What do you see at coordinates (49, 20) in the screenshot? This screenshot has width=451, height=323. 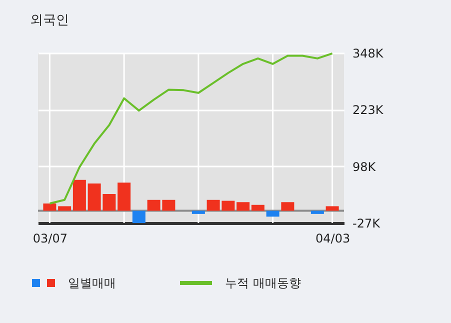 I see `chart-title: 외국인` at bounding box center [49, 20].